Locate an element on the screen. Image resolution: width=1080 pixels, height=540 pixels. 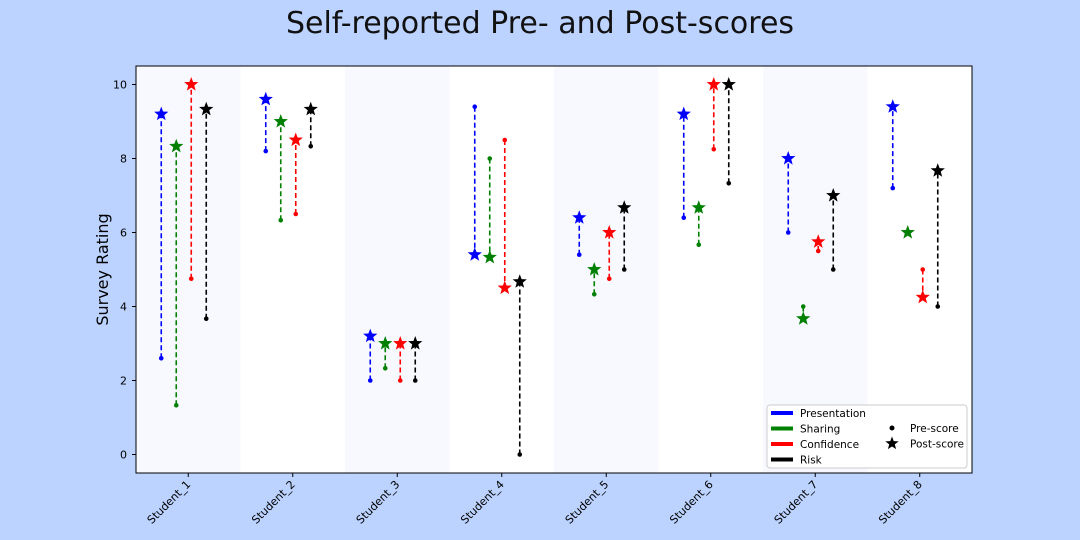
x-tick-label: Student_6 is located at coordinates (691, 502).